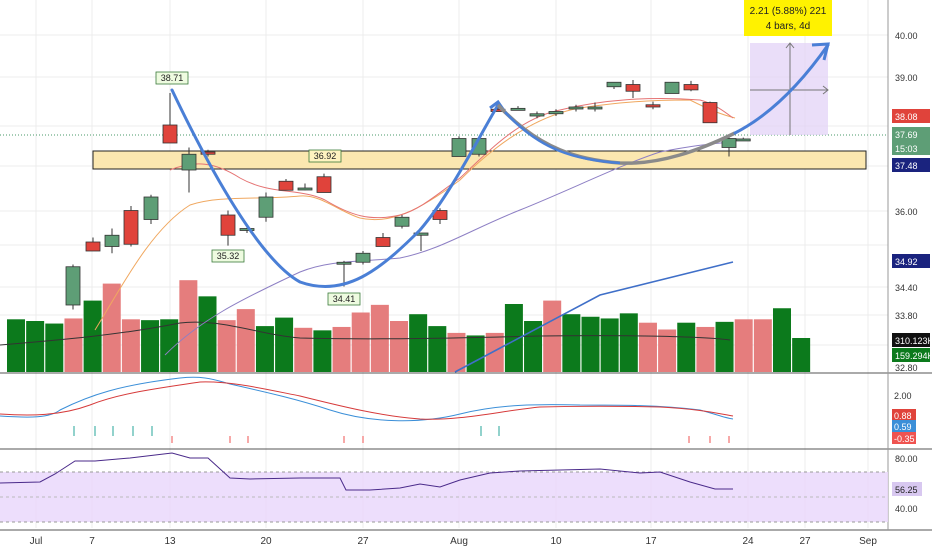 The height and width of the screenshot is (555, 932). I want to click on low-label-1: 35.32, so click(228, 256).